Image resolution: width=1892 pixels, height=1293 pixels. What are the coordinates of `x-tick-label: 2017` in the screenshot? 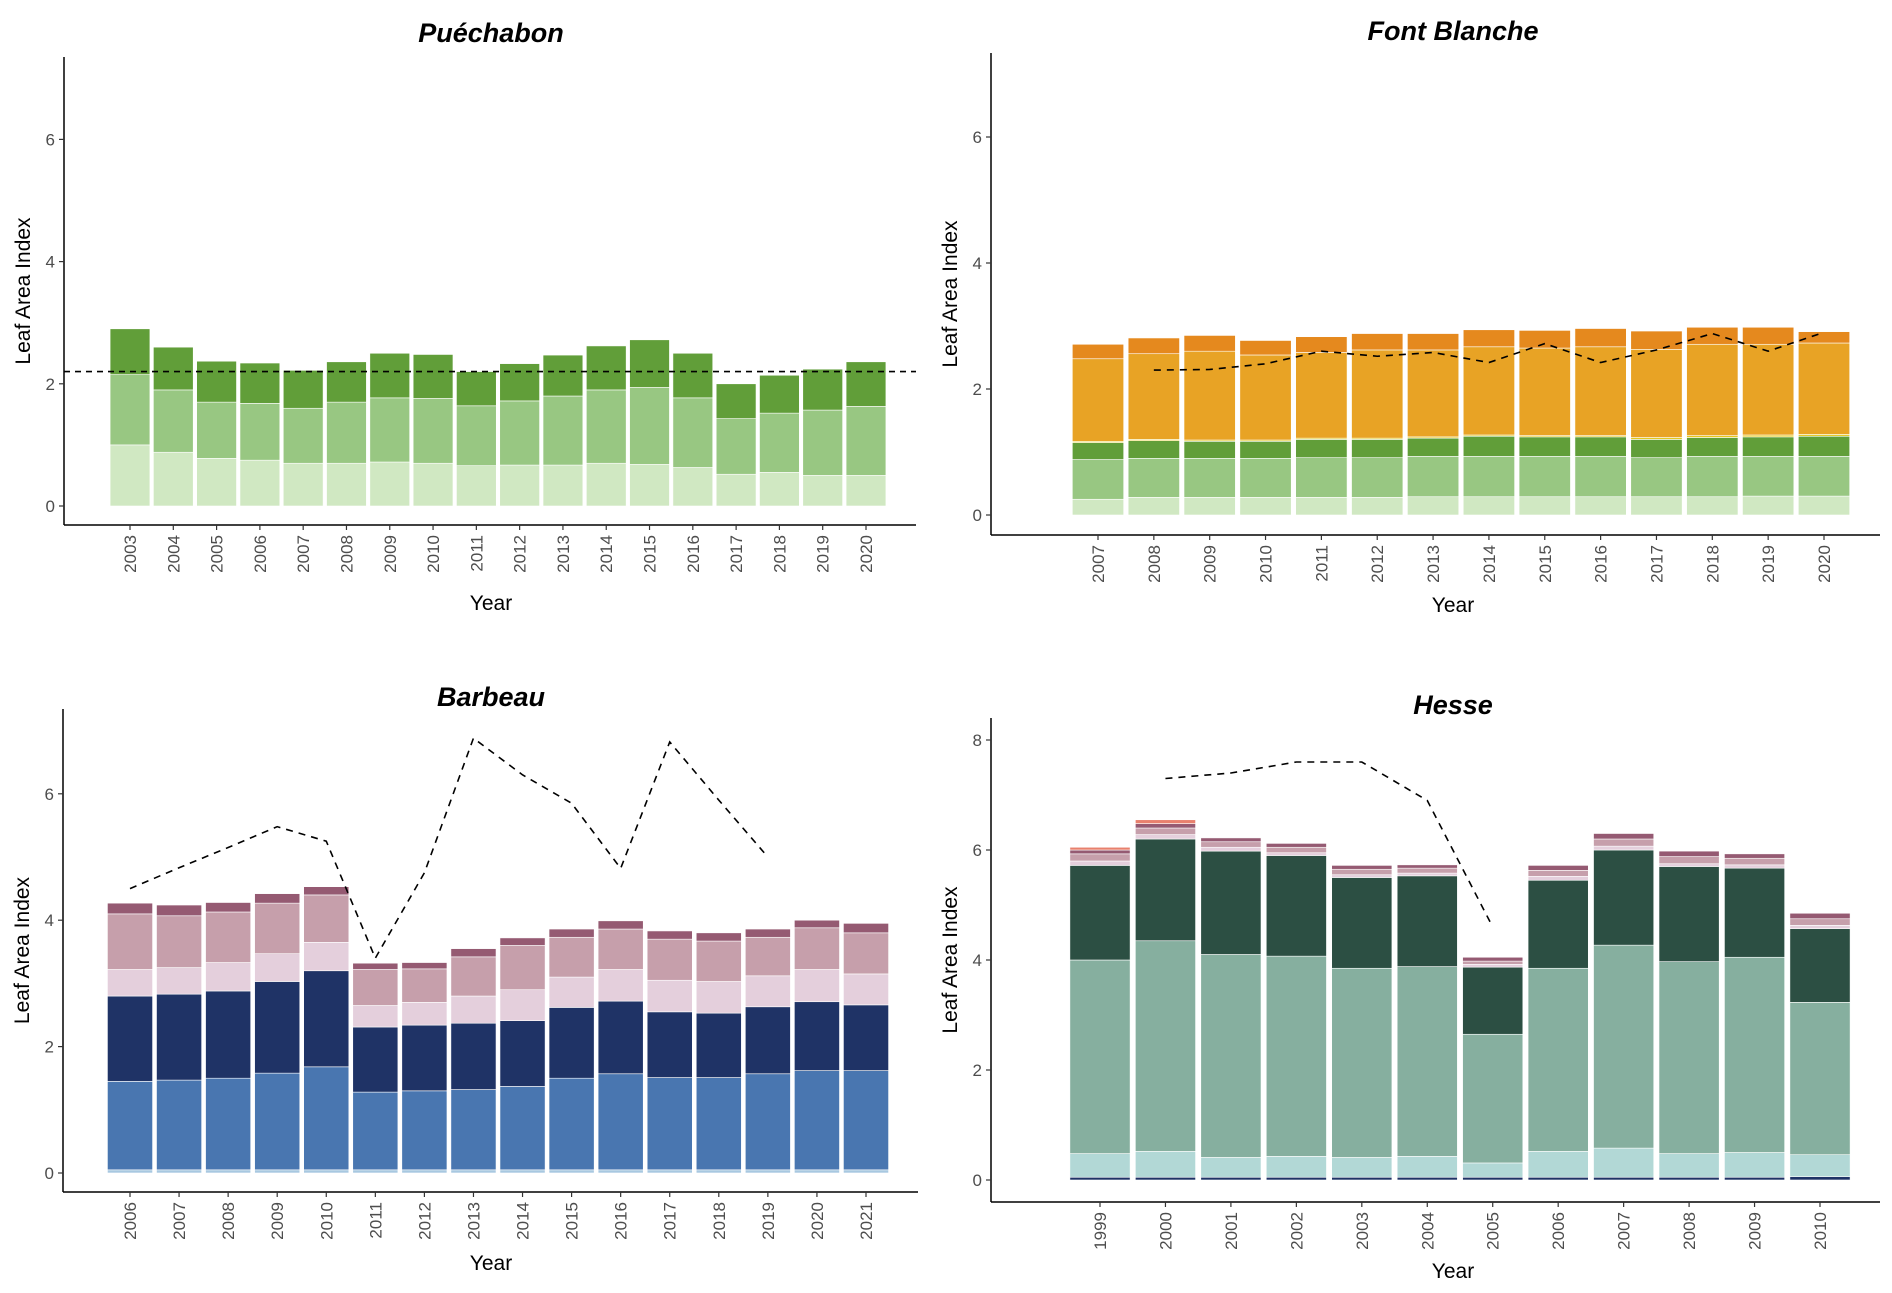 It's located at (736, 554).